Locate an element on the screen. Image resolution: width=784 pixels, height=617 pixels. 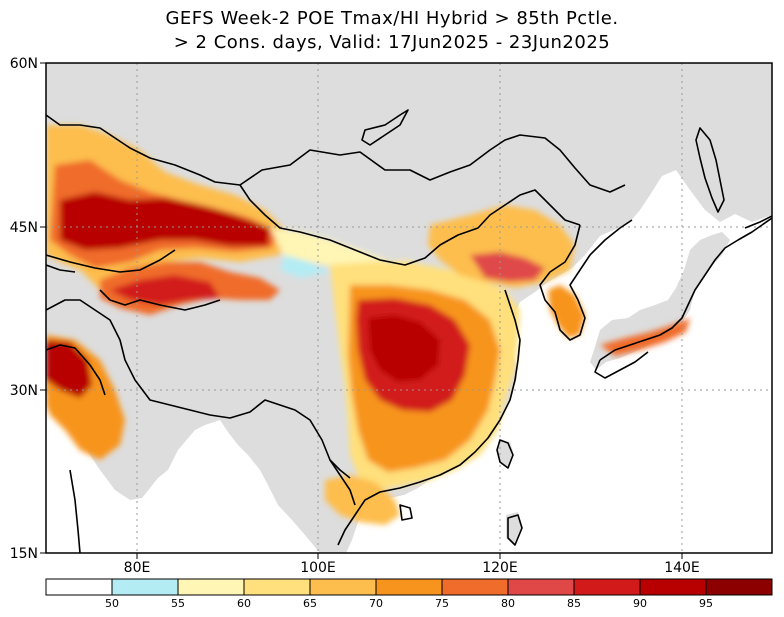
colorbar-label: 85 is located at coordinates (574, 603).